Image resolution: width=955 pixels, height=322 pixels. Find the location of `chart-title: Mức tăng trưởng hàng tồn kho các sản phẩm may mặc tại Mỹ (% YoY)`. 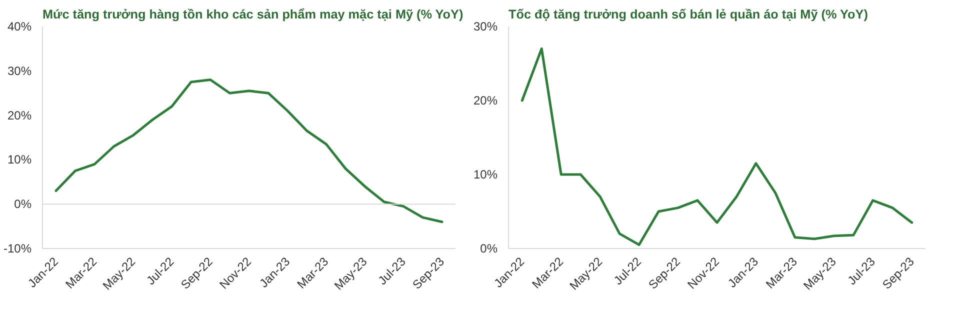

chart-title: Mức tăng trưởng hàng tồn kho các sản phẩm may mặc tại Mỹ (% YoY) is located at coordinates (253, 15).